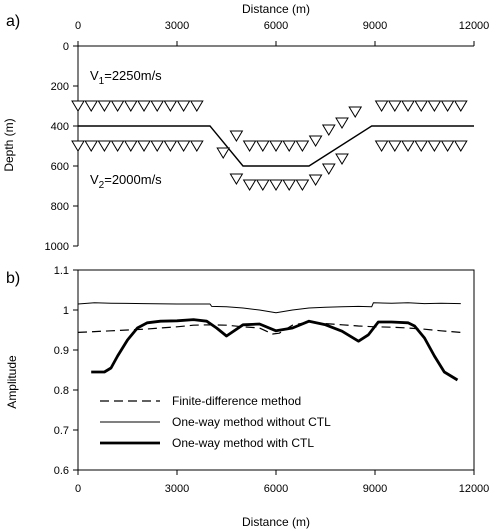  What do you see at coordinates (243, 443) in the screenshot?
I see `legend-label: One-way method with CTL` at bounding box center [243, 443].